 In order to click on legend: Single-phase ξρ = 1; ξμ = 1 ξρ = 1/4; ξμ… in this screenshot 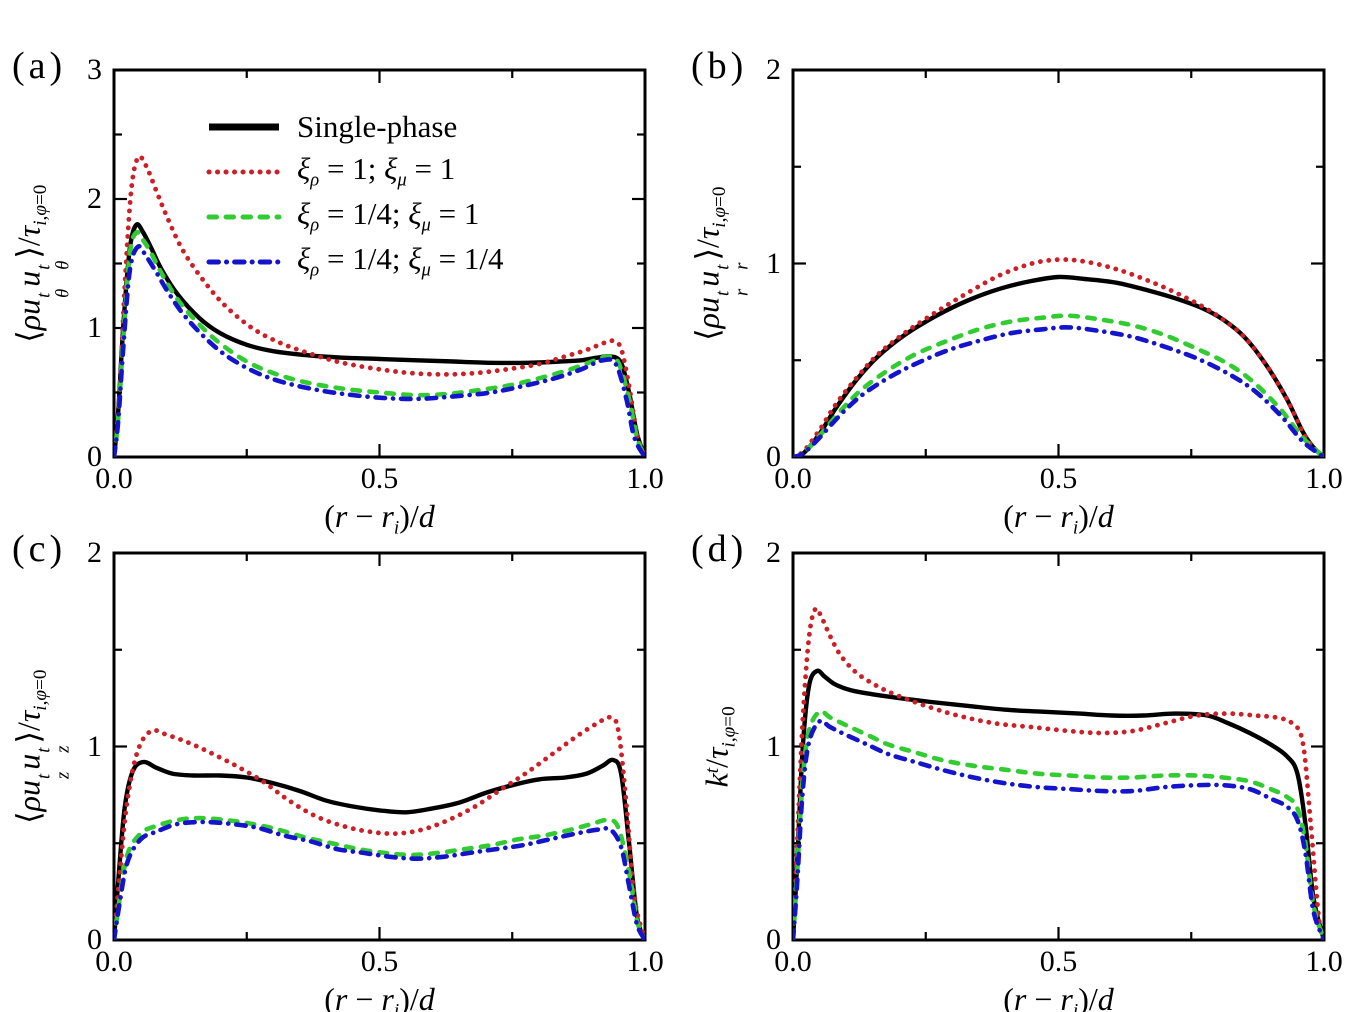, I will do `click(354, 194)`.